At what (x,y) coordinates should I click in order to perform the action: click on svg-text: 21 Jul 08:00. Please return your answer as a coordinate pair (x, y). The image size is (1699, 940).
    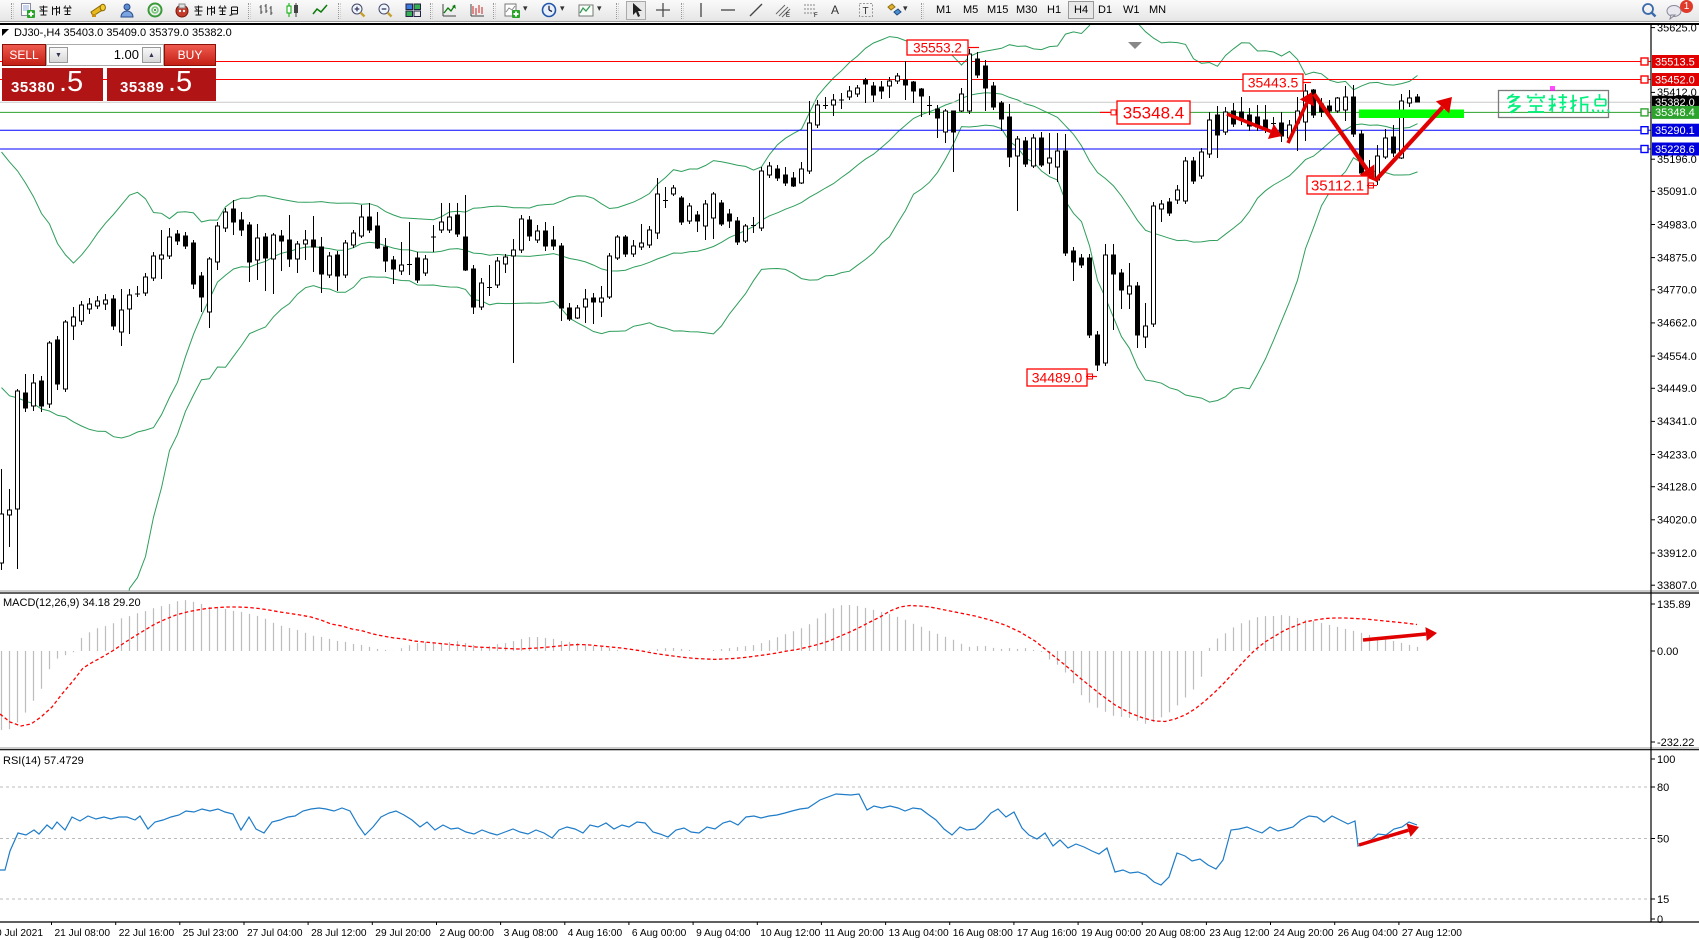
    Looking at the image, I should click on (83, 933).